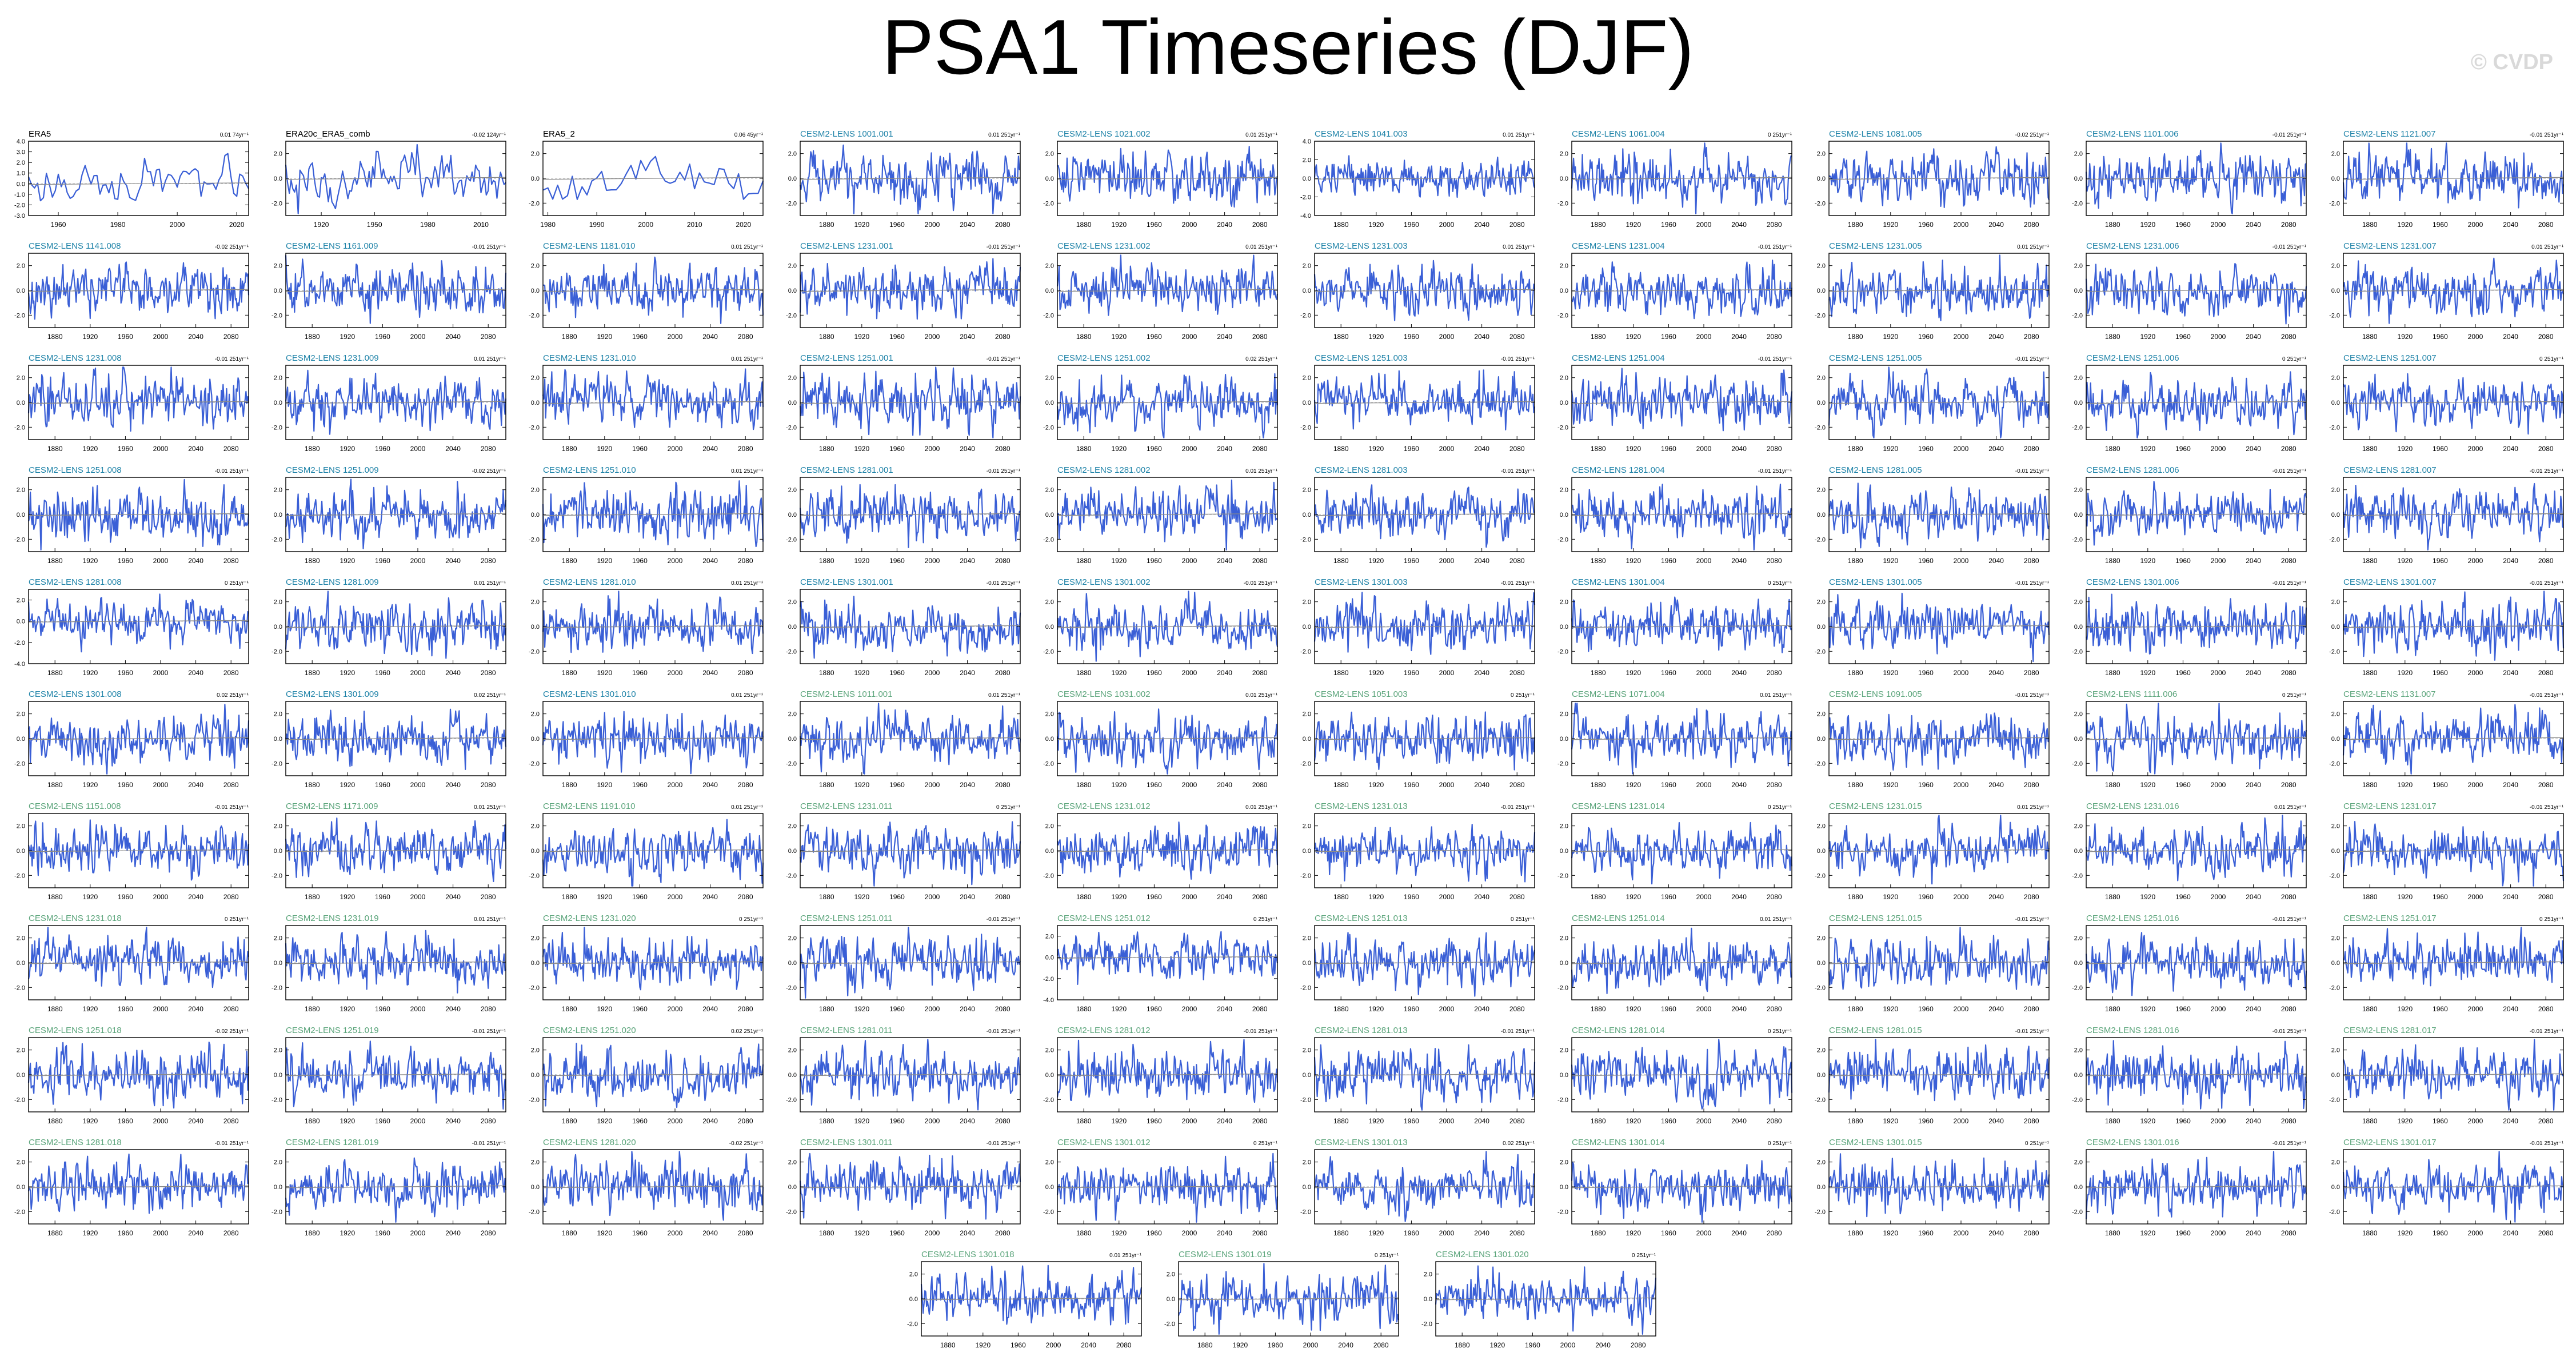  I want to click on y-tick-label: -4.0, so click(20, 664).